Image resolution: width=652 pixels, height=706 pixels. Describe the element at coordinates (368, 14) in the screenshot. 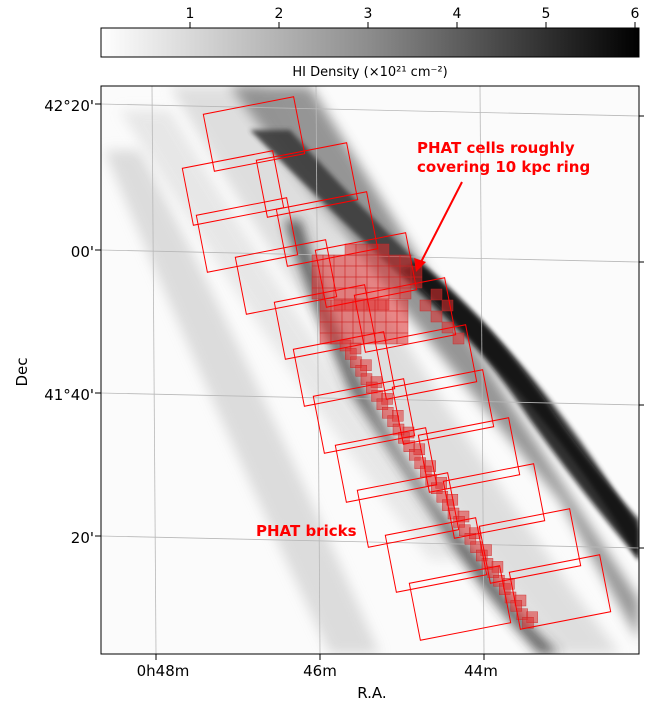

I see `colorbar-tick-label: 3` at that location.